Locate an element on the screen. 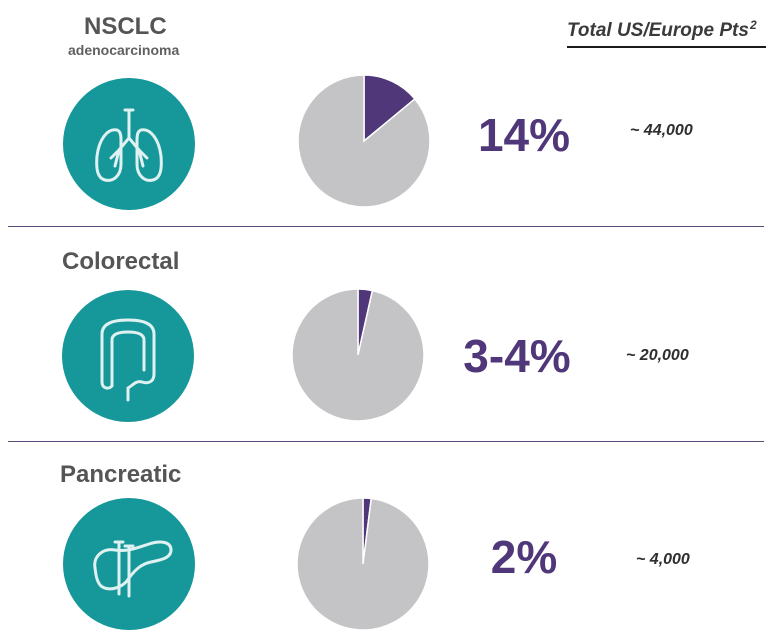 The height and width of the screenshot is (639, 774). pie-chart-colorectal is located at coordinates (358, 355).